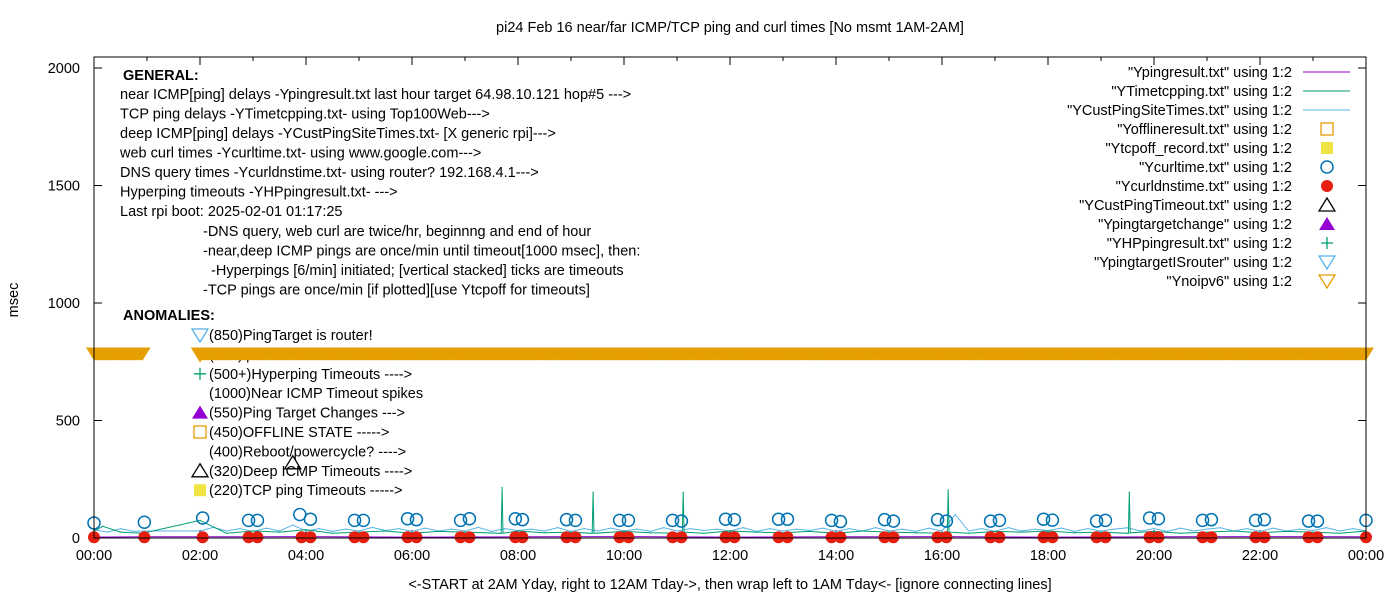 The image size is (1400, 600). What do you see at coordinates (68, 422) in the screenshot?
I see `y-tick-label: 500` at bounding box center [68, 422].